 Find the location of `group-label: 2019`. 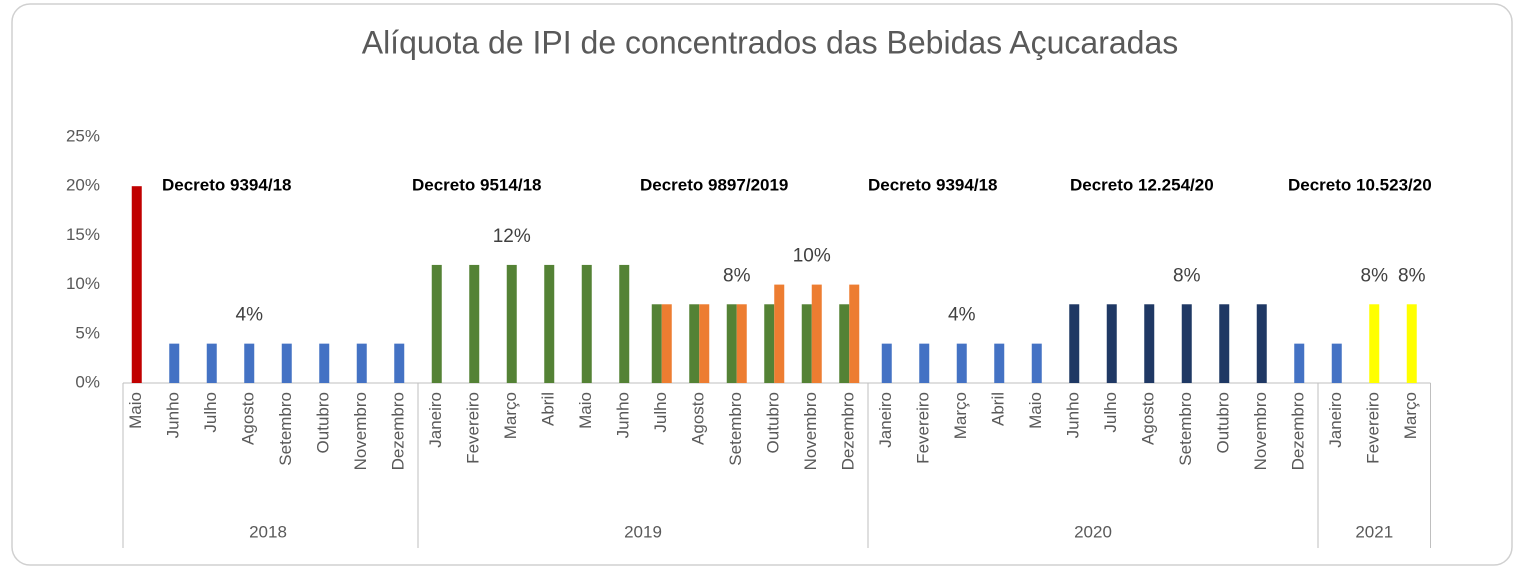

group-label: 2019 is located at coordinates (643, 531).